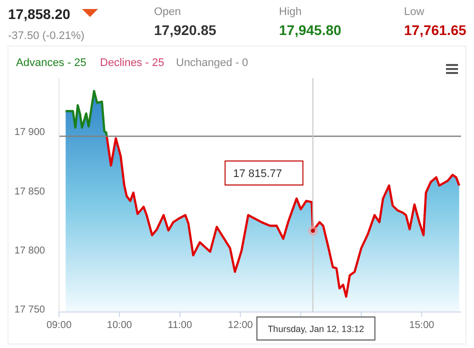 The width and height of the screenshot is (474, 348). I want to click on text: 17,761.65, so click(435, 30).